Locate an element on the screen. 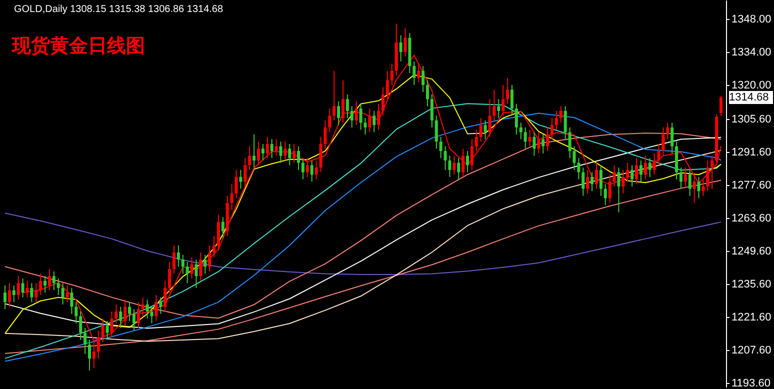  y-tick-label: 1263.60 is located at coordinates (752, 218).